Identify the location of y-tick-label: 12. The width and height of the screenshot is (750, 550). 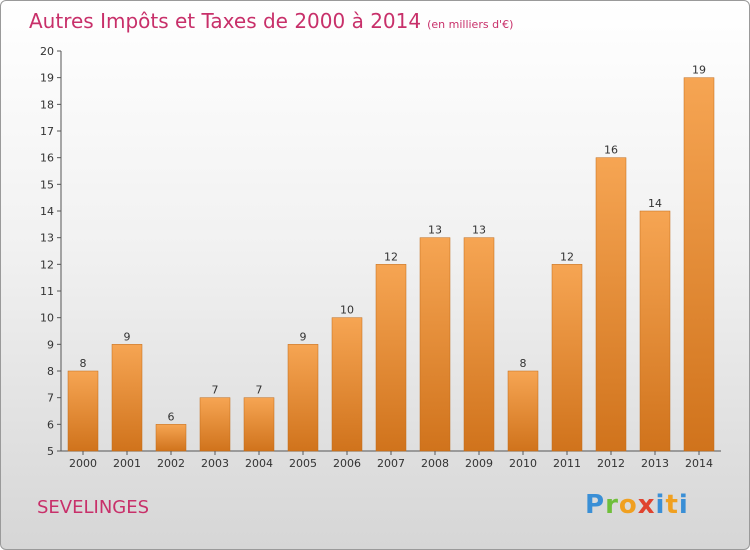
(47, 264).